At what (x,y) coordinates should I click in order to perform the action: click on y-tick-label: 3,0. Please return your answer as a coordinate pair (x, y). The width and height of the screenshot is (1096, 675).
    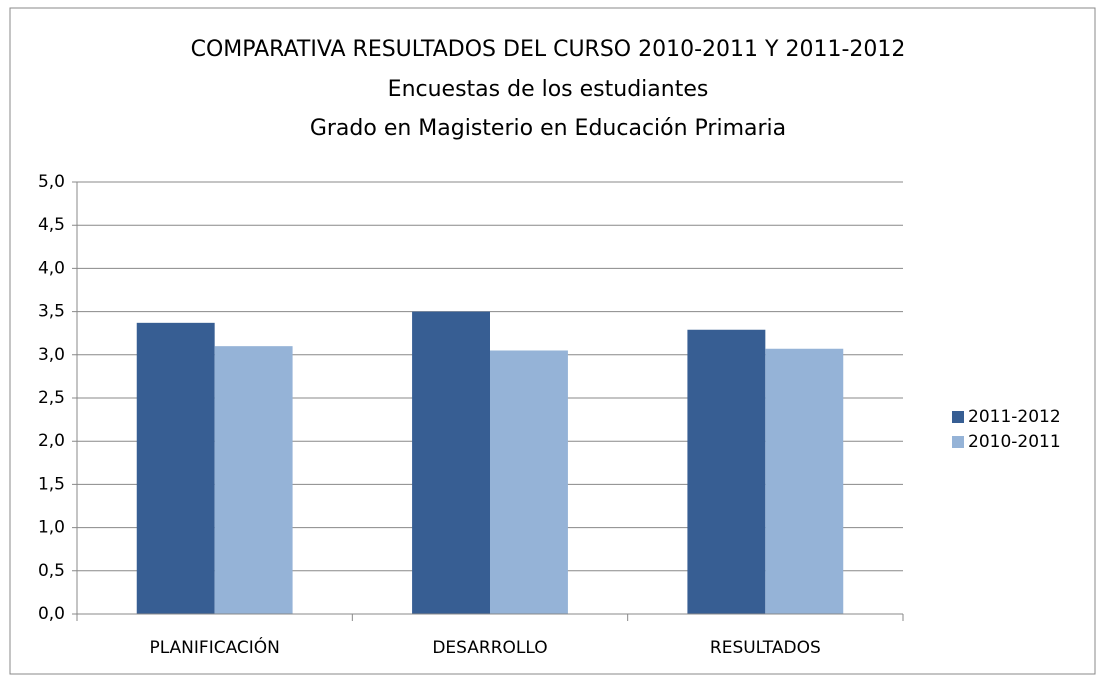
    Looking at the image, I should click on (51, 355).